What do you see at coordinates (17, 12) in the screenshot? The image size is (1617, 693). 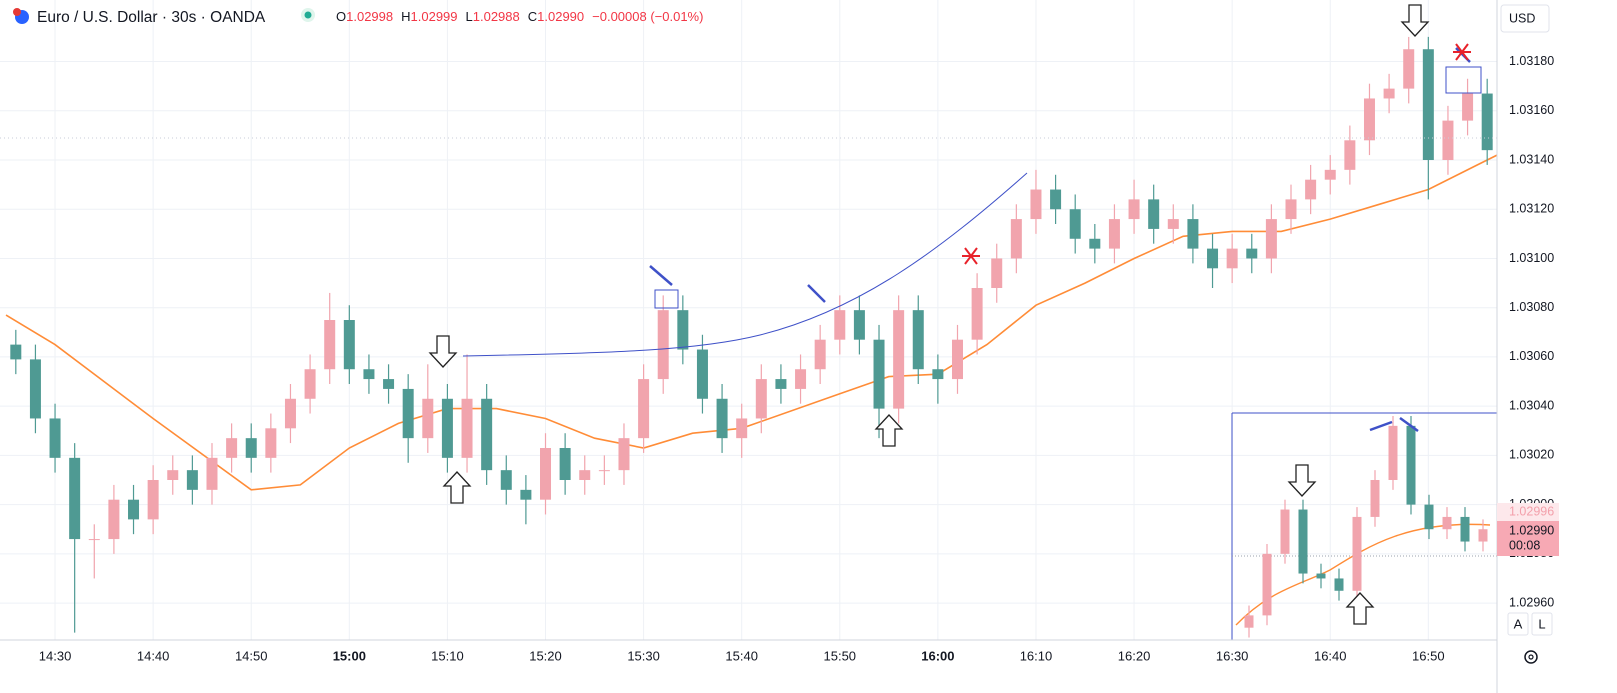 I see `symbol-icon` at bounding box center [17, 12].